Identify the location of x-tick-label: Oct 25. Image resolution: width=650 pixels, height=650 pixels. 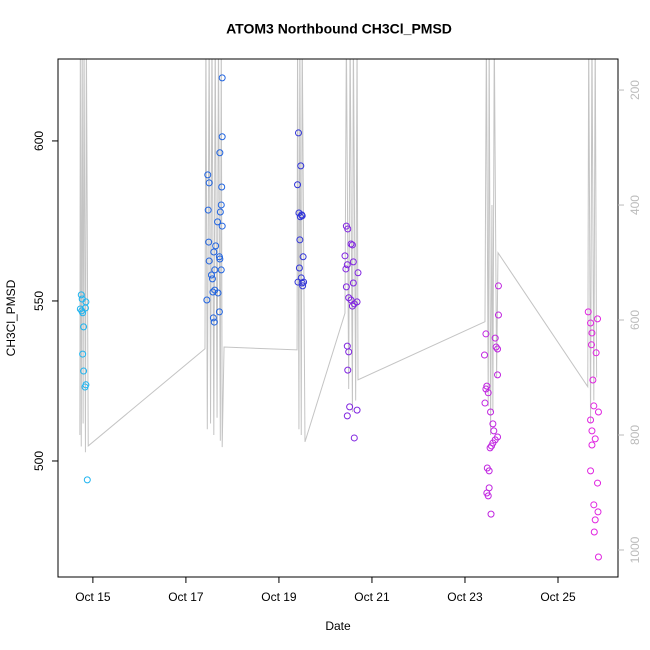
(558, 597).